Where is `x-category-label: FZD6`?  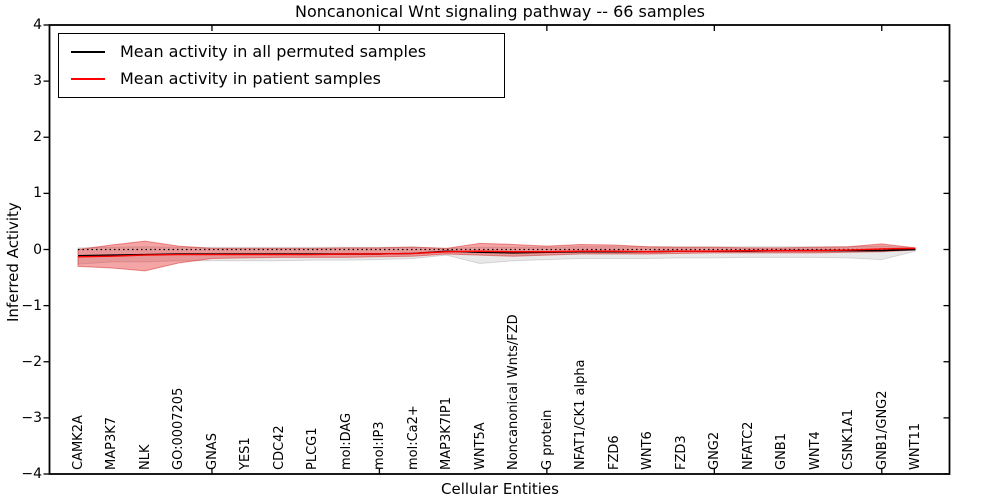
x-category-label: FZD6 is located at coordinates (614, 452).